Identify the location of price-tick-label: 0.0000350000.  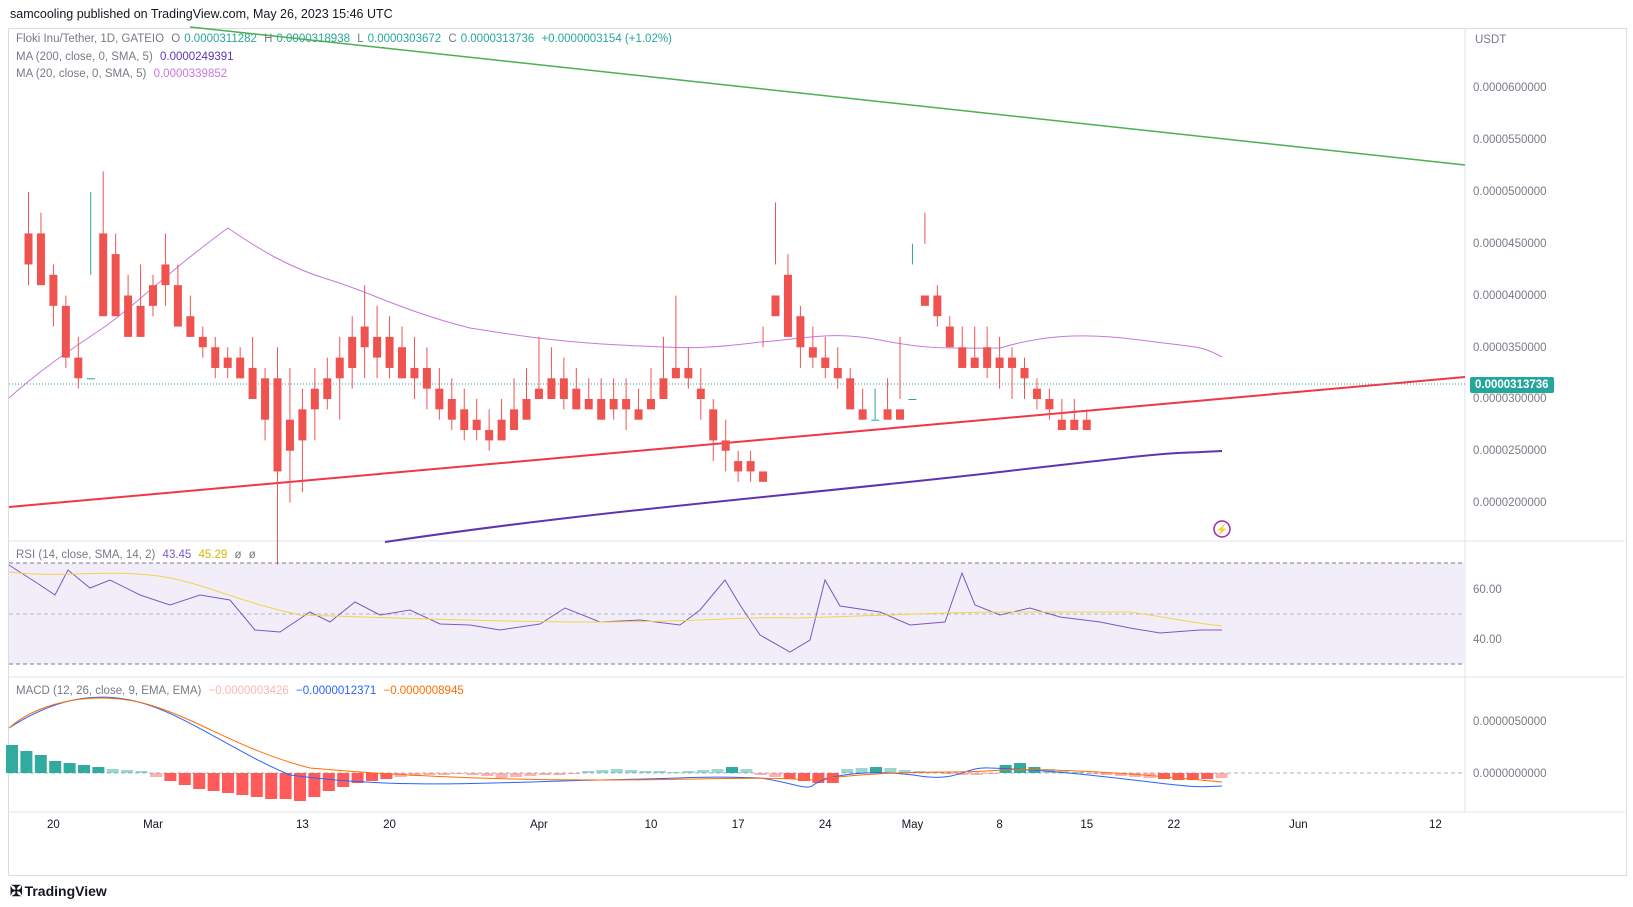
(1510, 347).